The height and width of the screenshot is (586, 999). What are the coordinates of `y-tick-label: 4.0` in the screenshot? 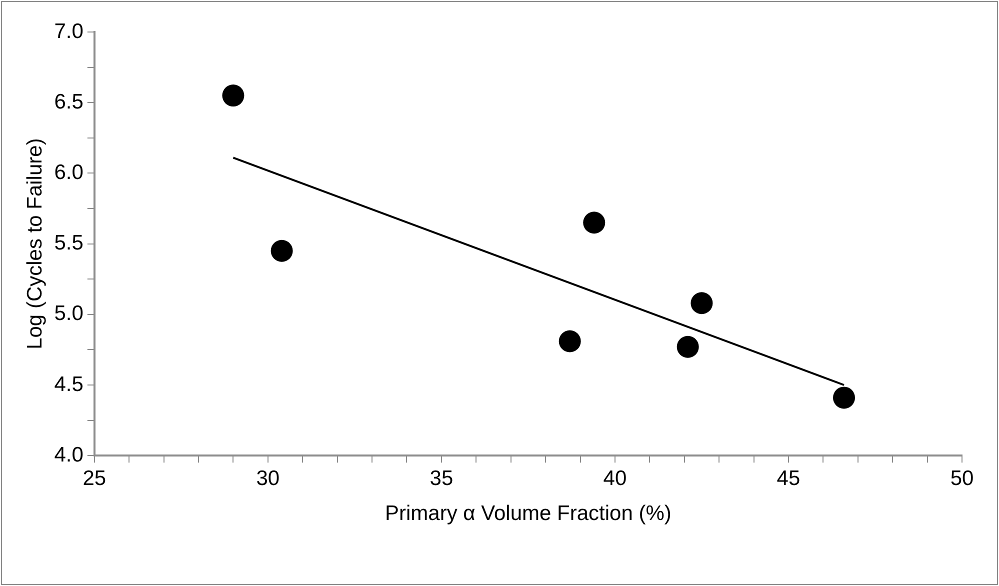 It's located at (69, 454).